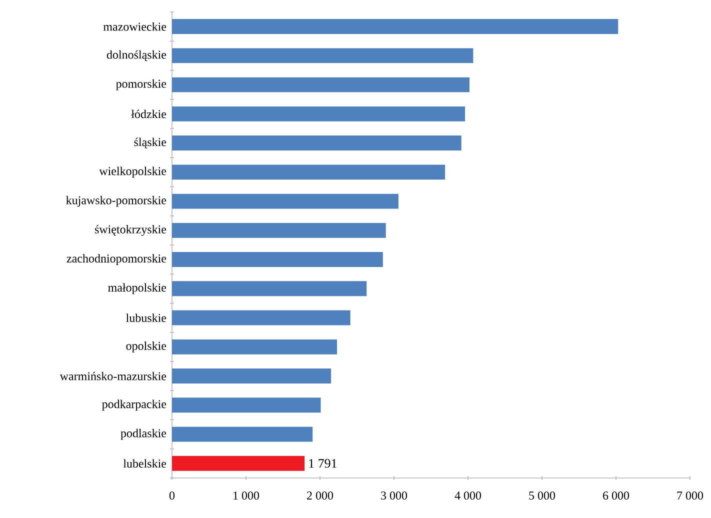 The image size is (711, 518). What do you see at coordinates (144, 463) in the screenshot?
I see `y-tick-label: lubelskie` at bounding box center [144, 463].